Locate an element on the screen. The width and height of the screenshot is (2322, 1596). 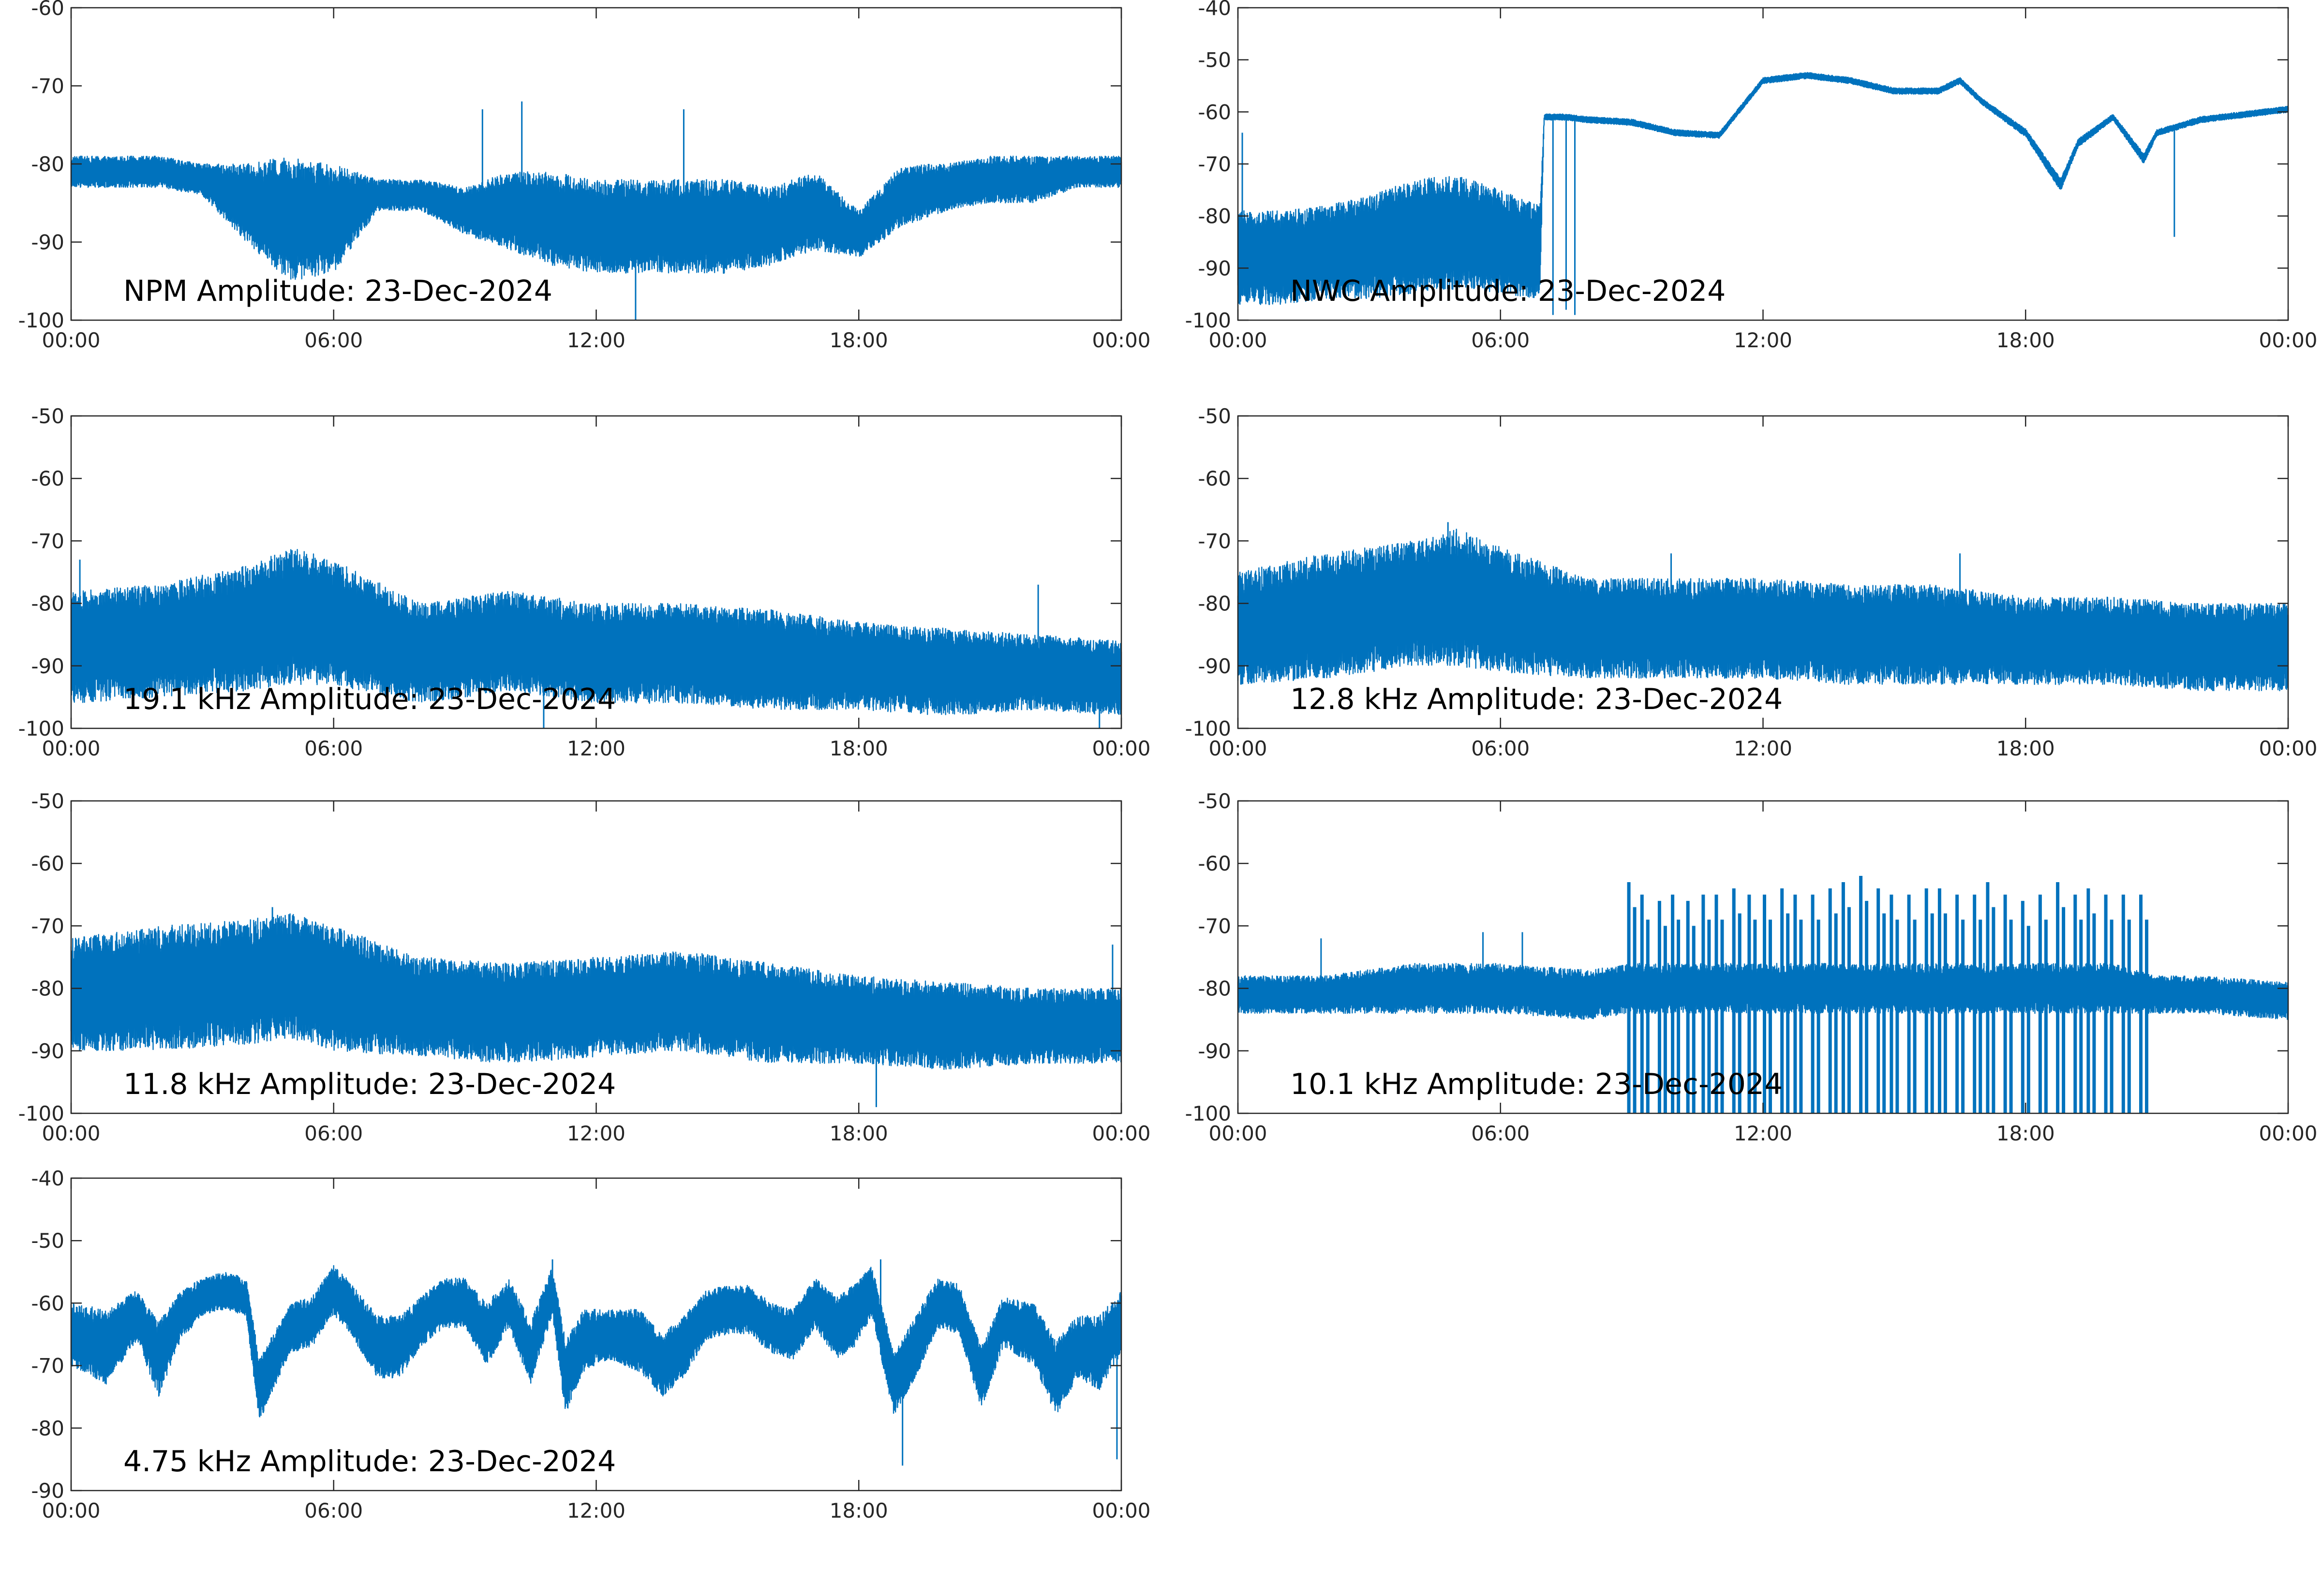
panel-title: 11.8 kHz Amplitude: 23-Dec-2024 is located at coordinates (369, 1084).